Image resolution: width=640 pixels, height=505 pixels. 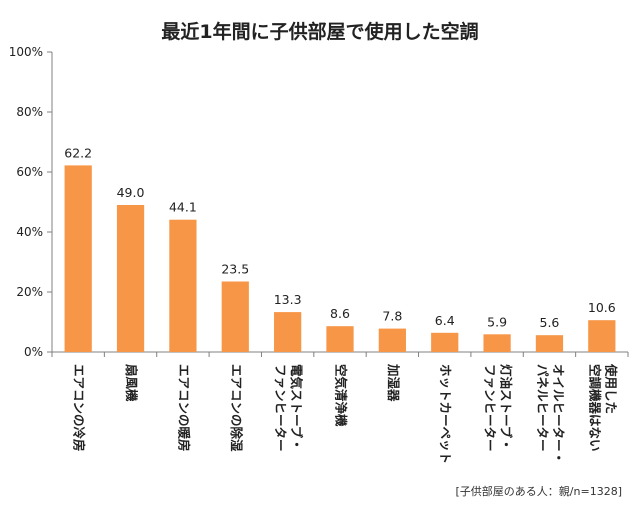 What do you see at coordinates (610, 388) in the screenshot?
I see `x-tick-label: 使用した` at bounding box center [610, 388].